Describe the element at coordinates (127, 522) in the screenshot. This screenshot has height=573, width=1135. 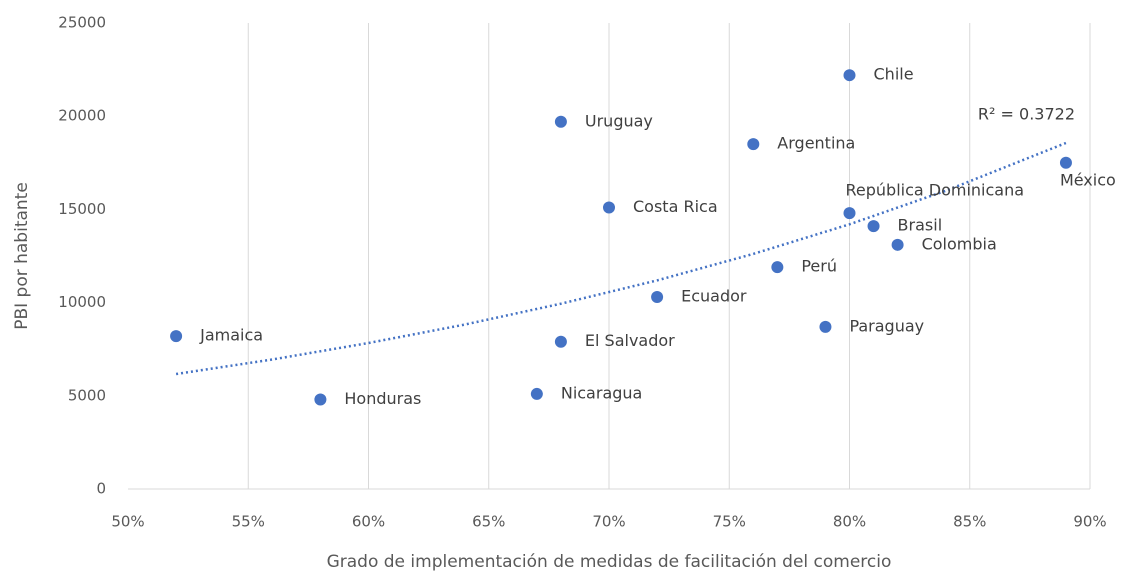
I see `x-tick-label: 50%` at that location.